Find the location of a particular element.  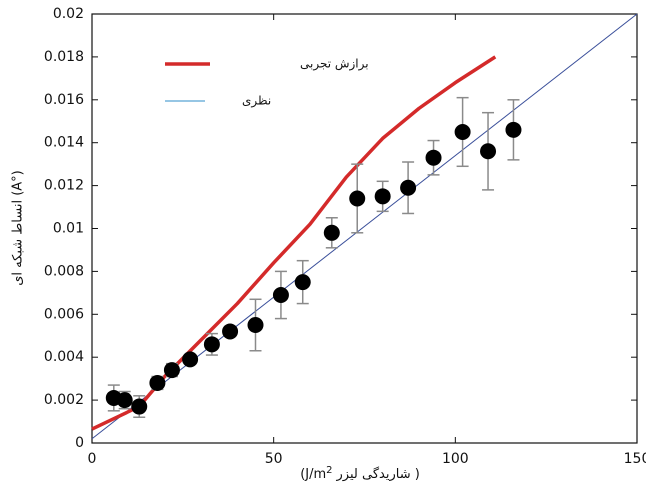

y-tick-label: 0.004 is located at coordinates (64, 357).